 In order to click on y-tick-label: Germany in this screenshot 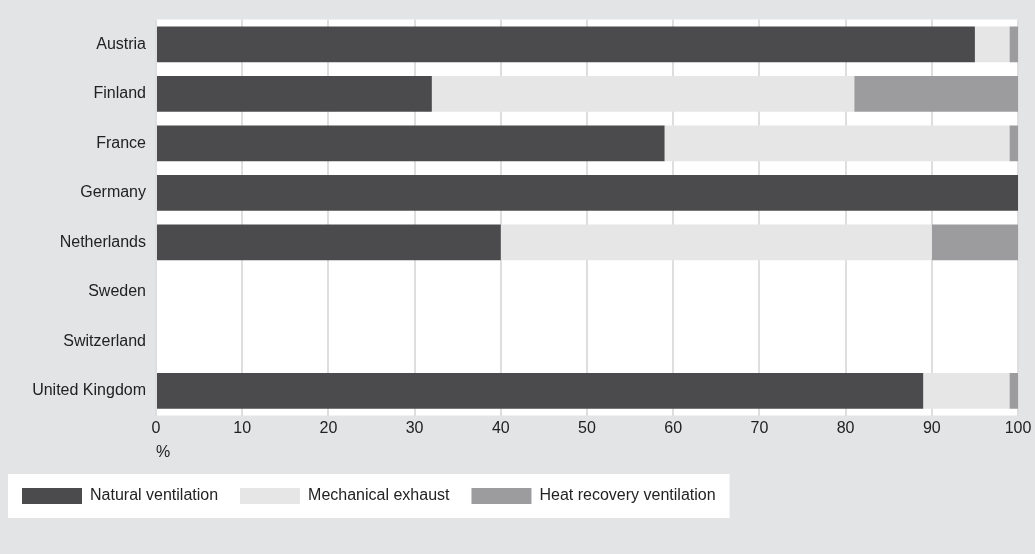, I will do `click(113, 192)`.